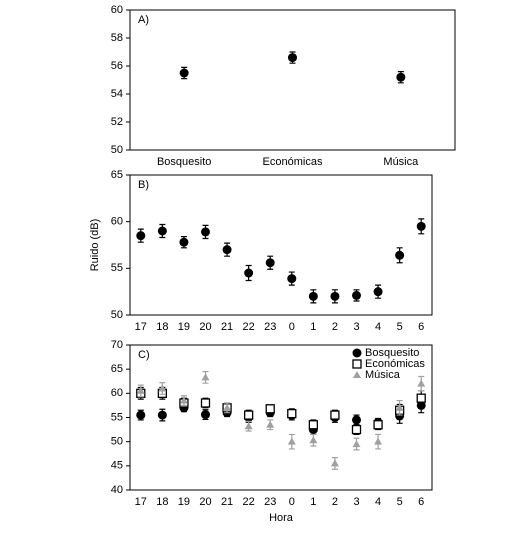 The image size is (528, 535). Describe the element at coordinates (392, 353) in the screenshot. I see `legend-label: Bosquesito` at that location.